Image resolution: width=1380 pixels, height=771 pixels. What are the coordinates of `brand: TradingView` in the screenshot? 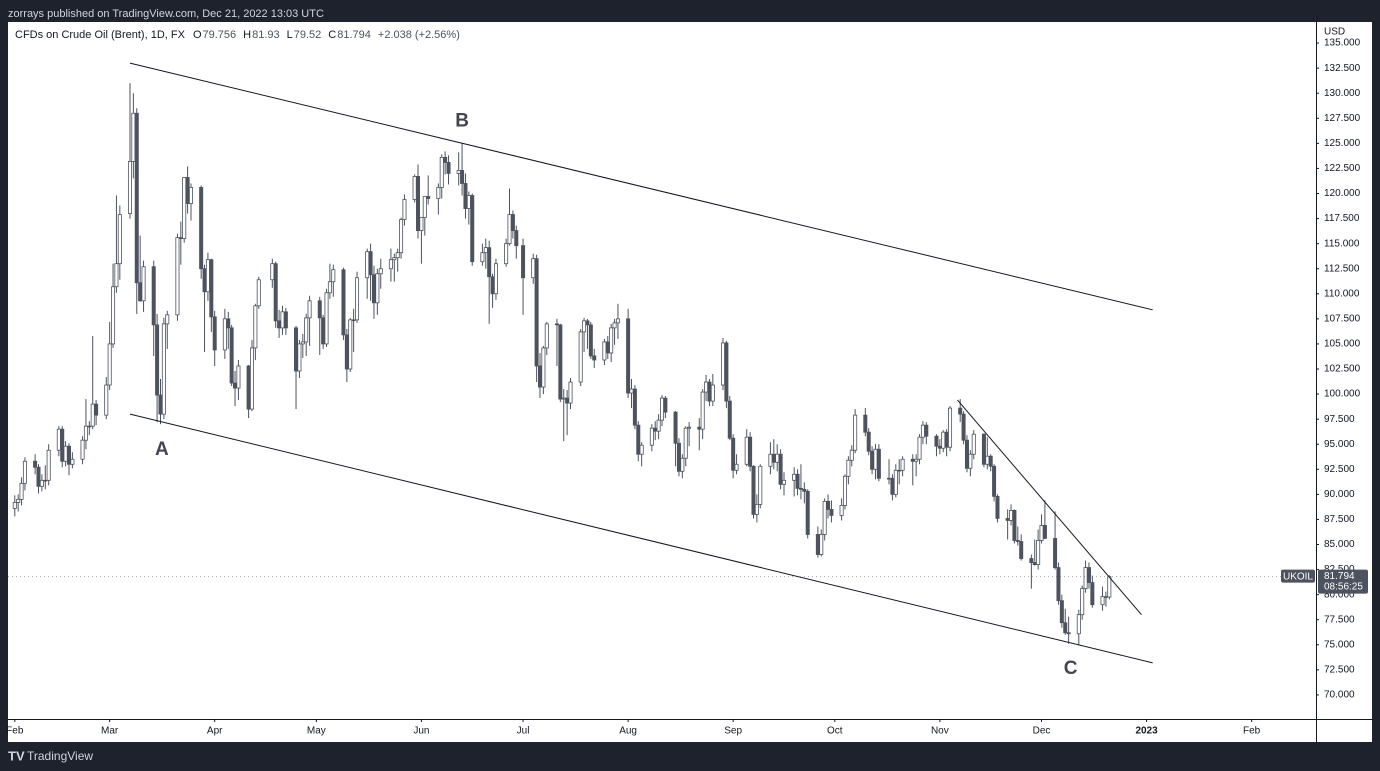 It's located at (60, 756).